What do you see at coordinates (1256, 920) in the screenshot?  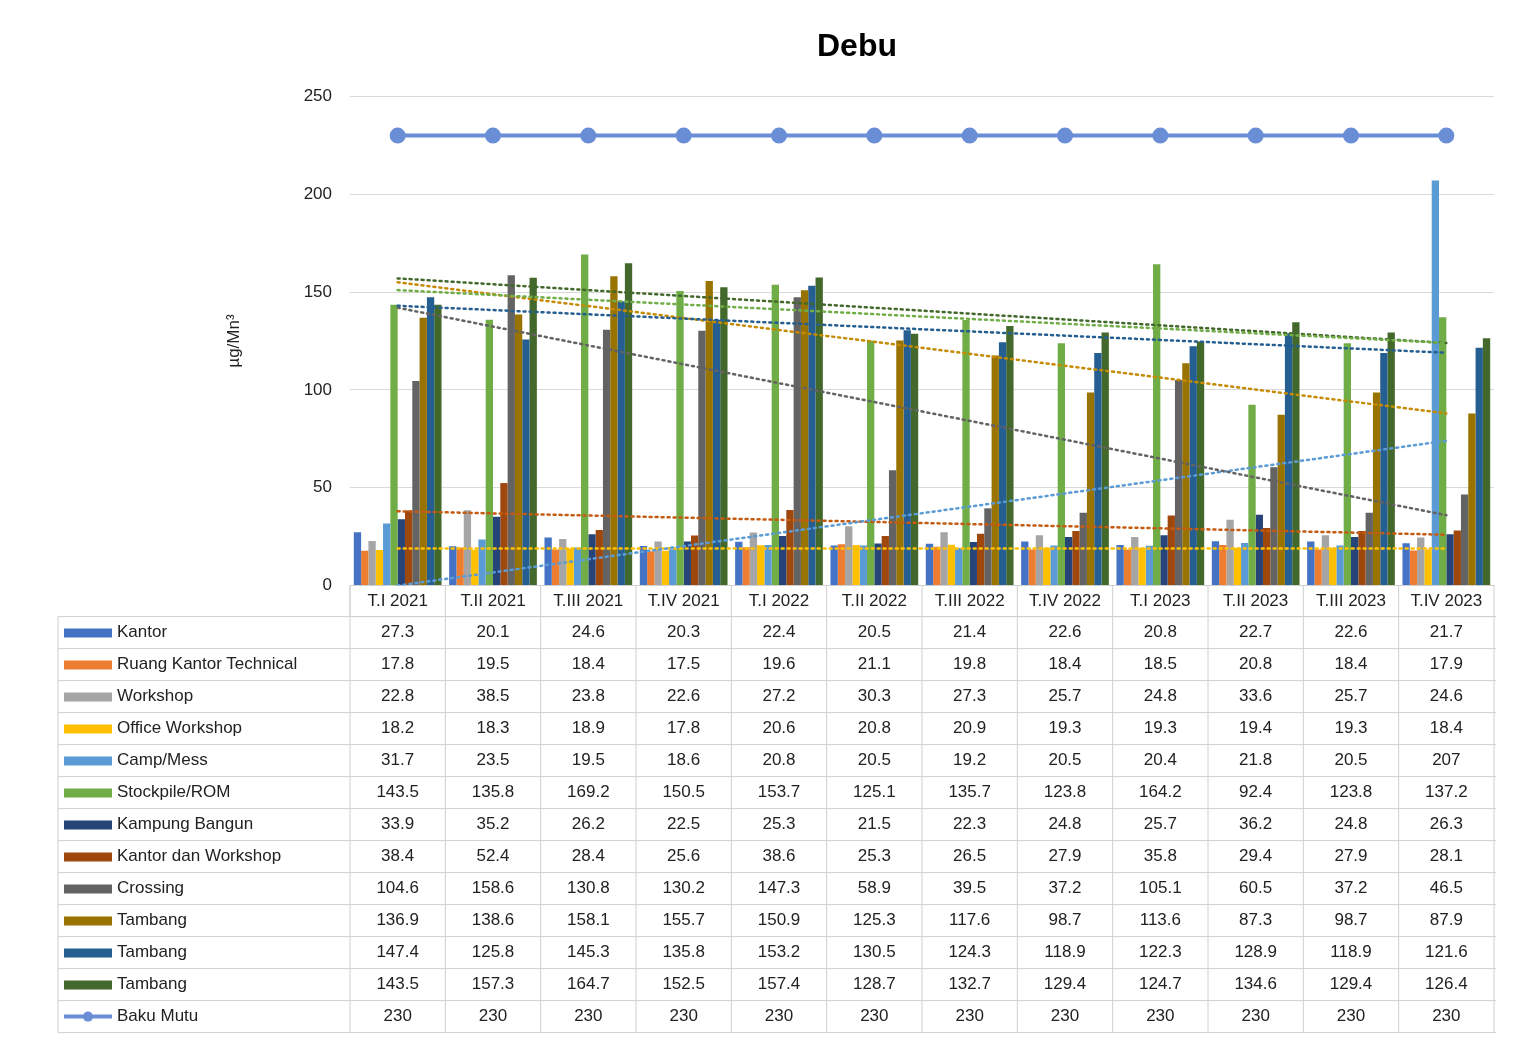 I see `data-label: 87.3` at bounding box center [1256, 920].